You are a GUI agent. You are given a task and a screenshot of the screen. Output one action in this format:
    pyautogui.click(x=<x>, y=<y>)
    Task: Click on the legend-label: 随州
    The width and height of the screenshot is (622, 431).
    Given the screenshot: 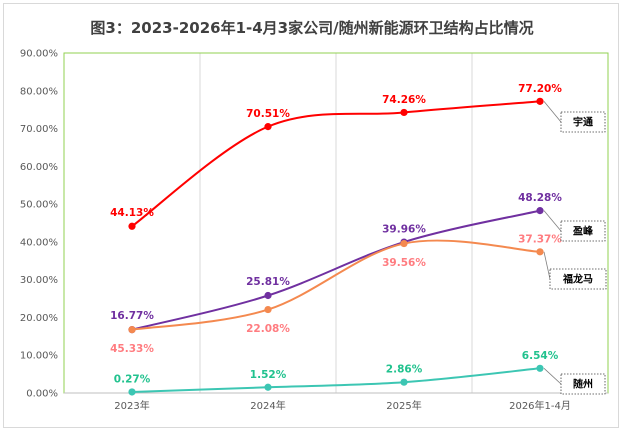 What is the action you would take?
    pyautogui.click(x=583, y=384)
    